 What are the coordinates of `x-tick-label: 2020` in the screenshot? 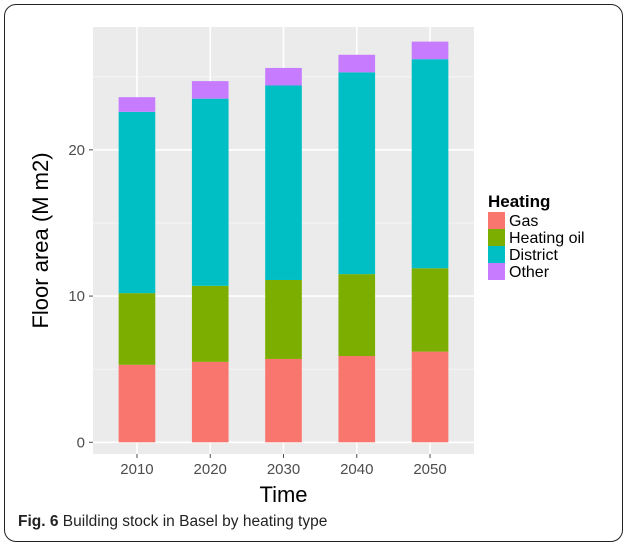 It's located at (210, 469).